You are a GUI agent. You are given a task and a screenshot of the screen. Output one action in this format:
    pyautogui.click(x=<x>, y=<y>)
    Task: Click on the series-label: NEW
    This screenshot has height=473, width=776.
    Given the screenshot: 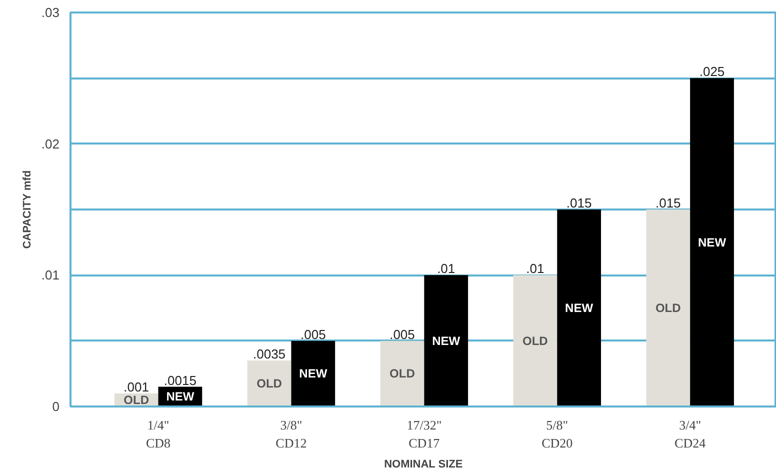 What is the action you would take?
    pyautogui.click(x=180, y=397)
    